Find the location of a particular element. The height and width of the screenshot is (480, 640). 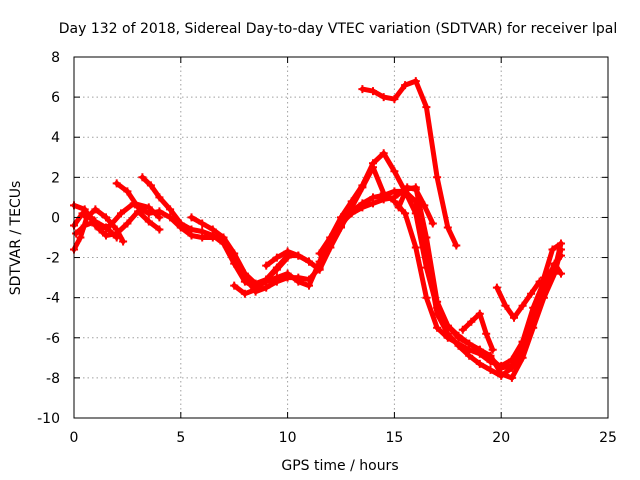

x-axis-label: GPS time / hours is located at coordinates (339, 466).